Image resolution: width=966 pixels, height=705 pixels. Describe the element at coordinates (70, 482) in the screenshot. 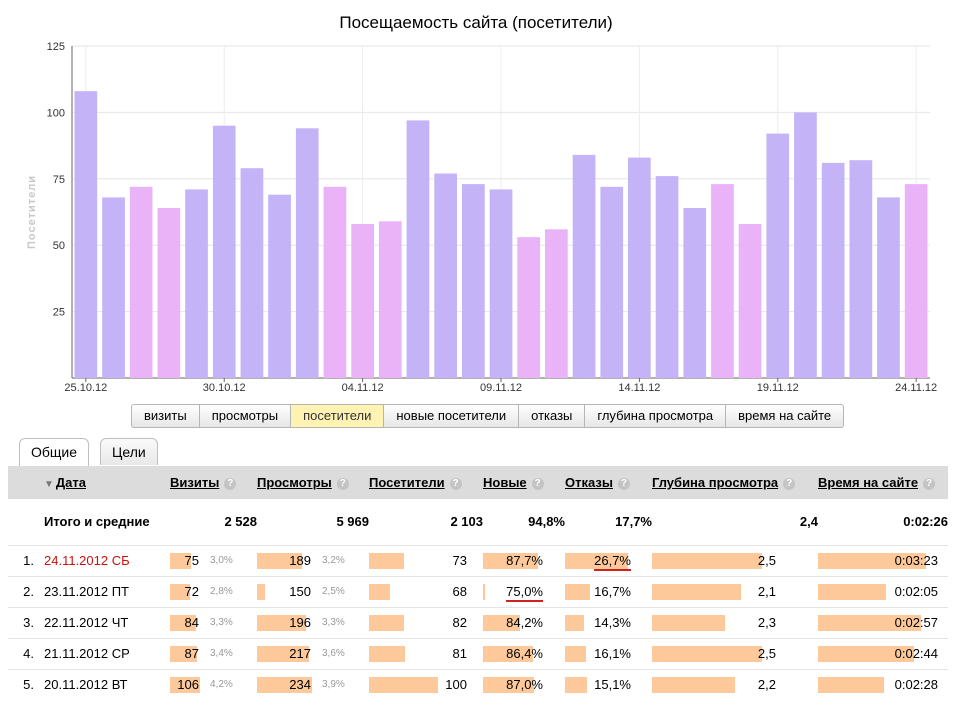

I see `header-date-link: Дата` at that location.